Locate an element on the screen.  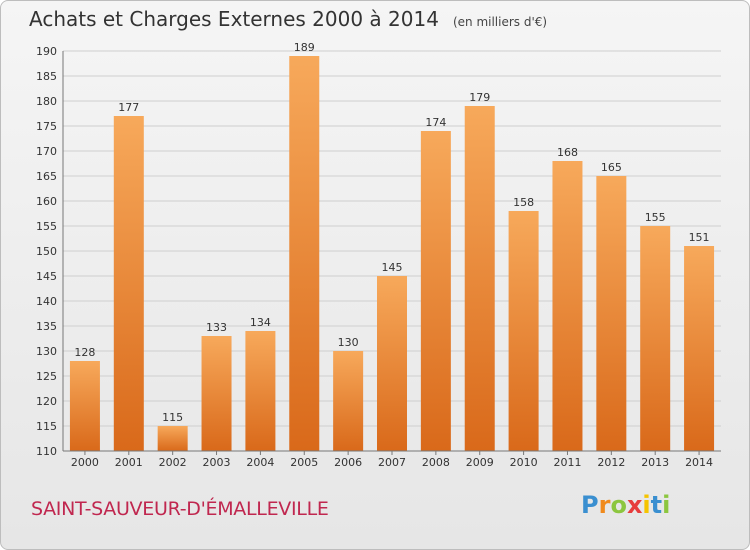
y-tick-label: 155 is located at coordinates (46, 226).